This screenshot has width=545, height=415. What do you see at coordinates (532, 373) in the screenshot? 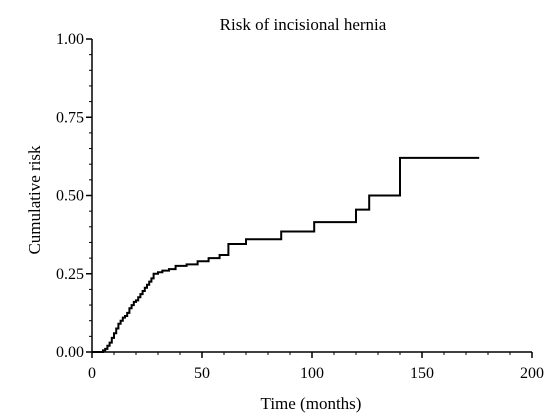
I see `x-tick-label: 200` at bounding box center [532, 373].